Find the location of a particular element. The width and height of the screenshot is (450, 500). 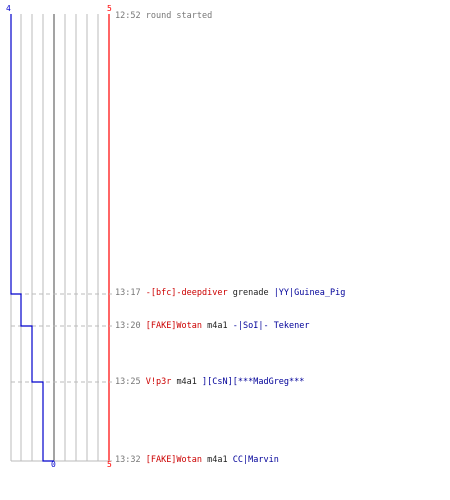

victim-name: CC|Marvin is located at coordinates (255, 460).